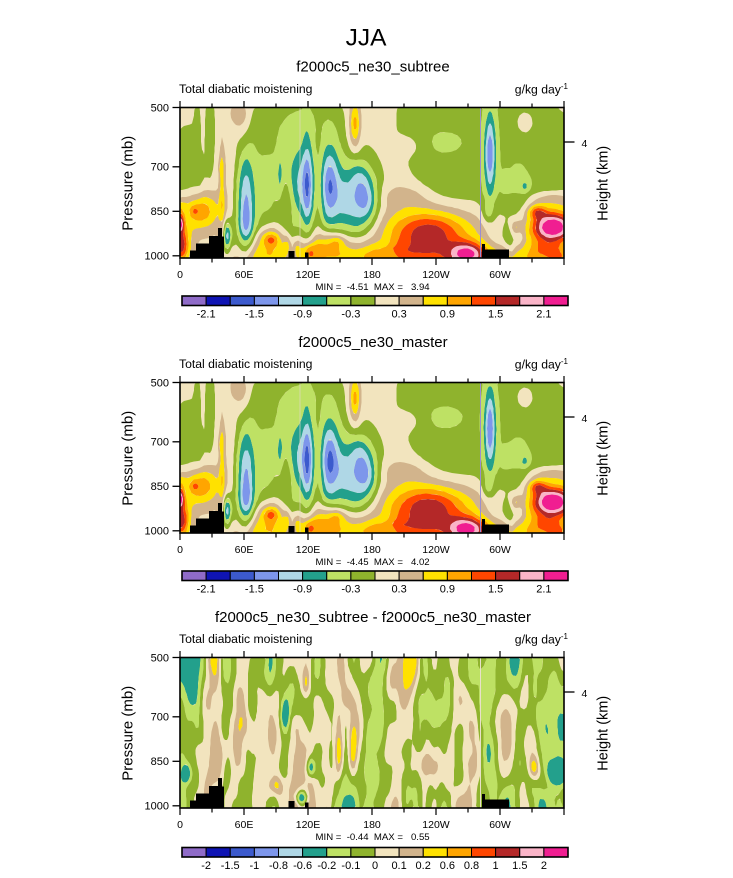 Image resolution: width=733 pixels, height=878 pixels. What do you see at coordinates (423, 866) in the screenshot?
I see `svg-text: 0.2` at bounding box center [423, 866].